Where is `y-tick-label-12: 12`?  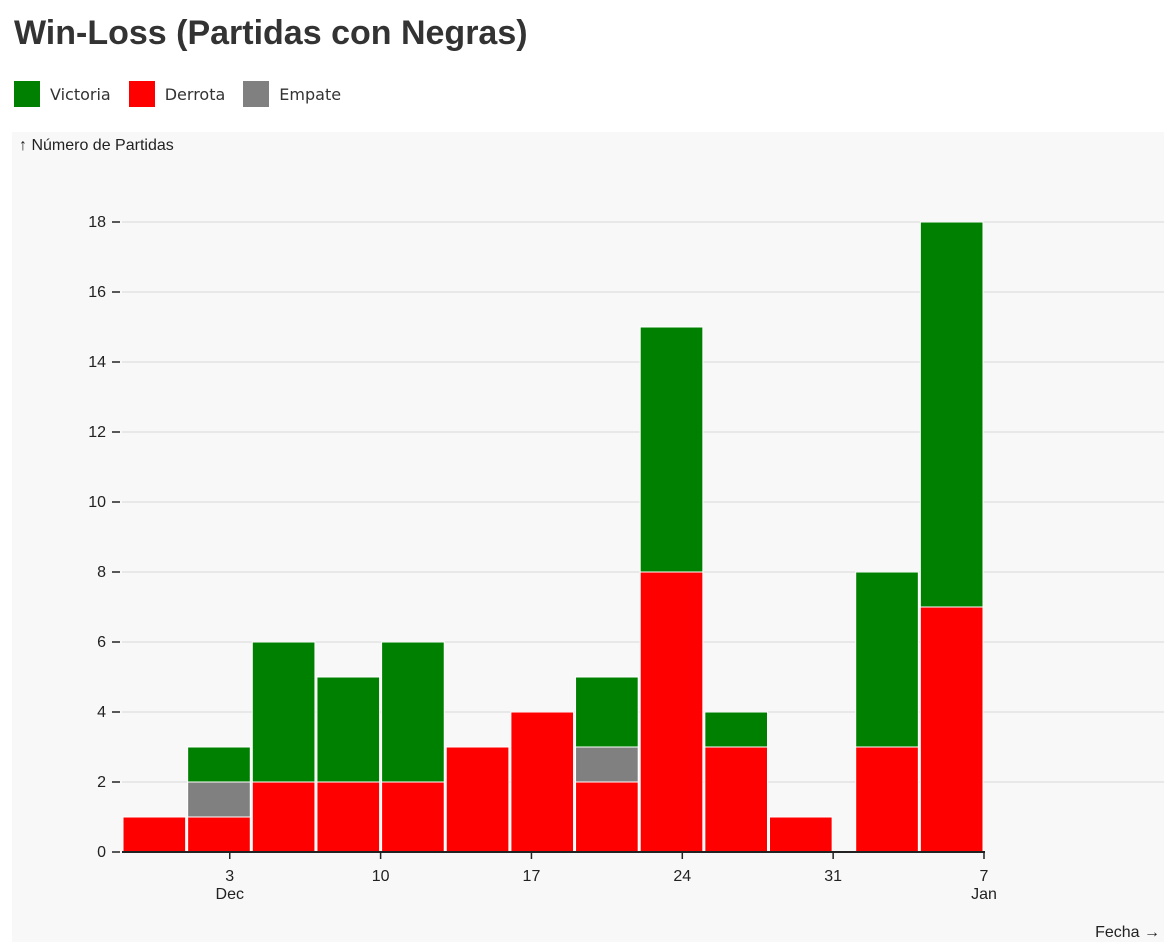
y-tick-label-12: 12 is located at coordinates (97, 432).